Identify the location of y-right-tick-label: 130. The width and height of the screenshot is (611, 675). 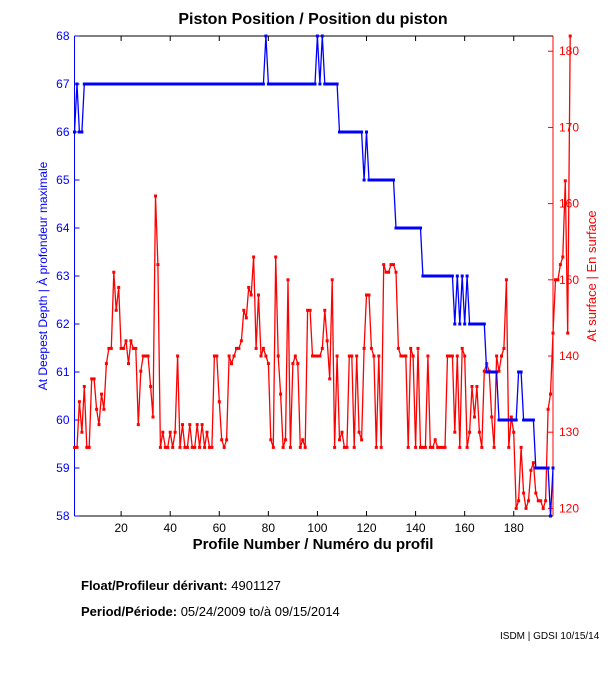
(569, 432).